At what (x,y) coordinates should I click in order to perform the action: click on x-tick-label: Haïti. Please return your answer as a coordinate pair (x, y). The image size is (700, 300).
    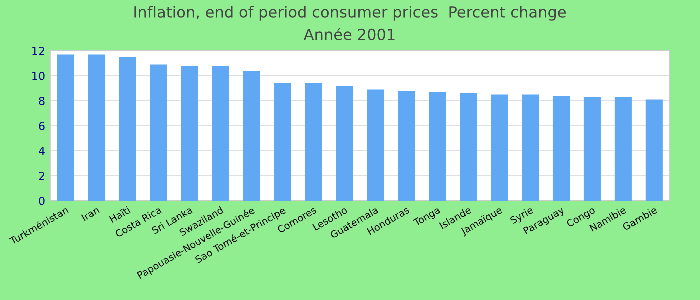
    Looking at the image, I should click on (120, 215).